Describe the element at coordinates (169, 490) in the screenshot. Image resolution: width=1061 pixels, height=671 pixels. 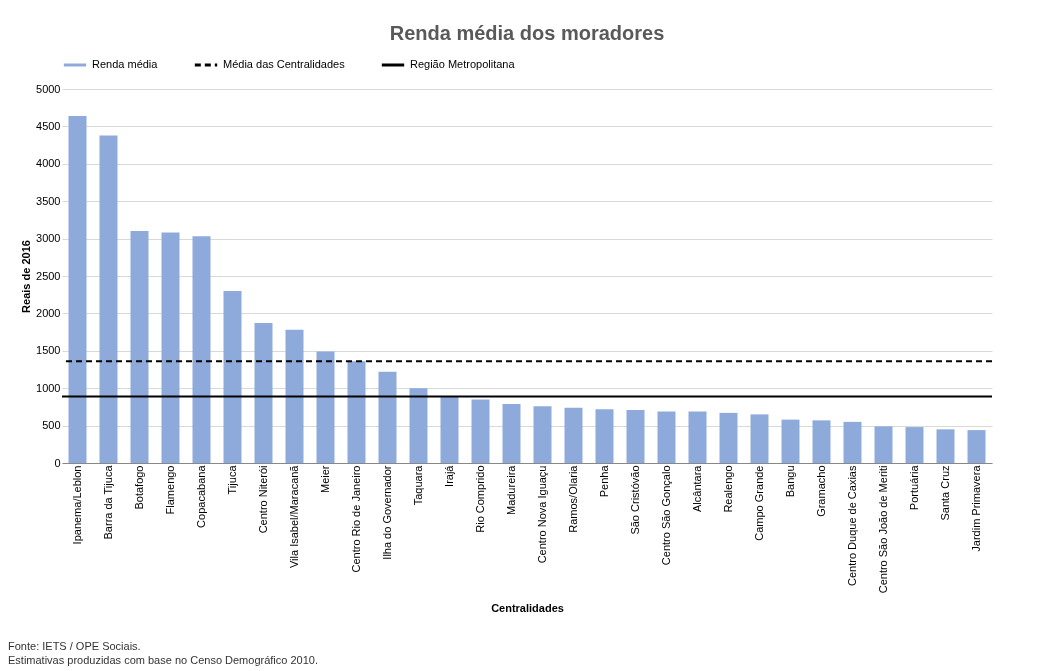
I see `x-tick-label: Flamengo` at that location.